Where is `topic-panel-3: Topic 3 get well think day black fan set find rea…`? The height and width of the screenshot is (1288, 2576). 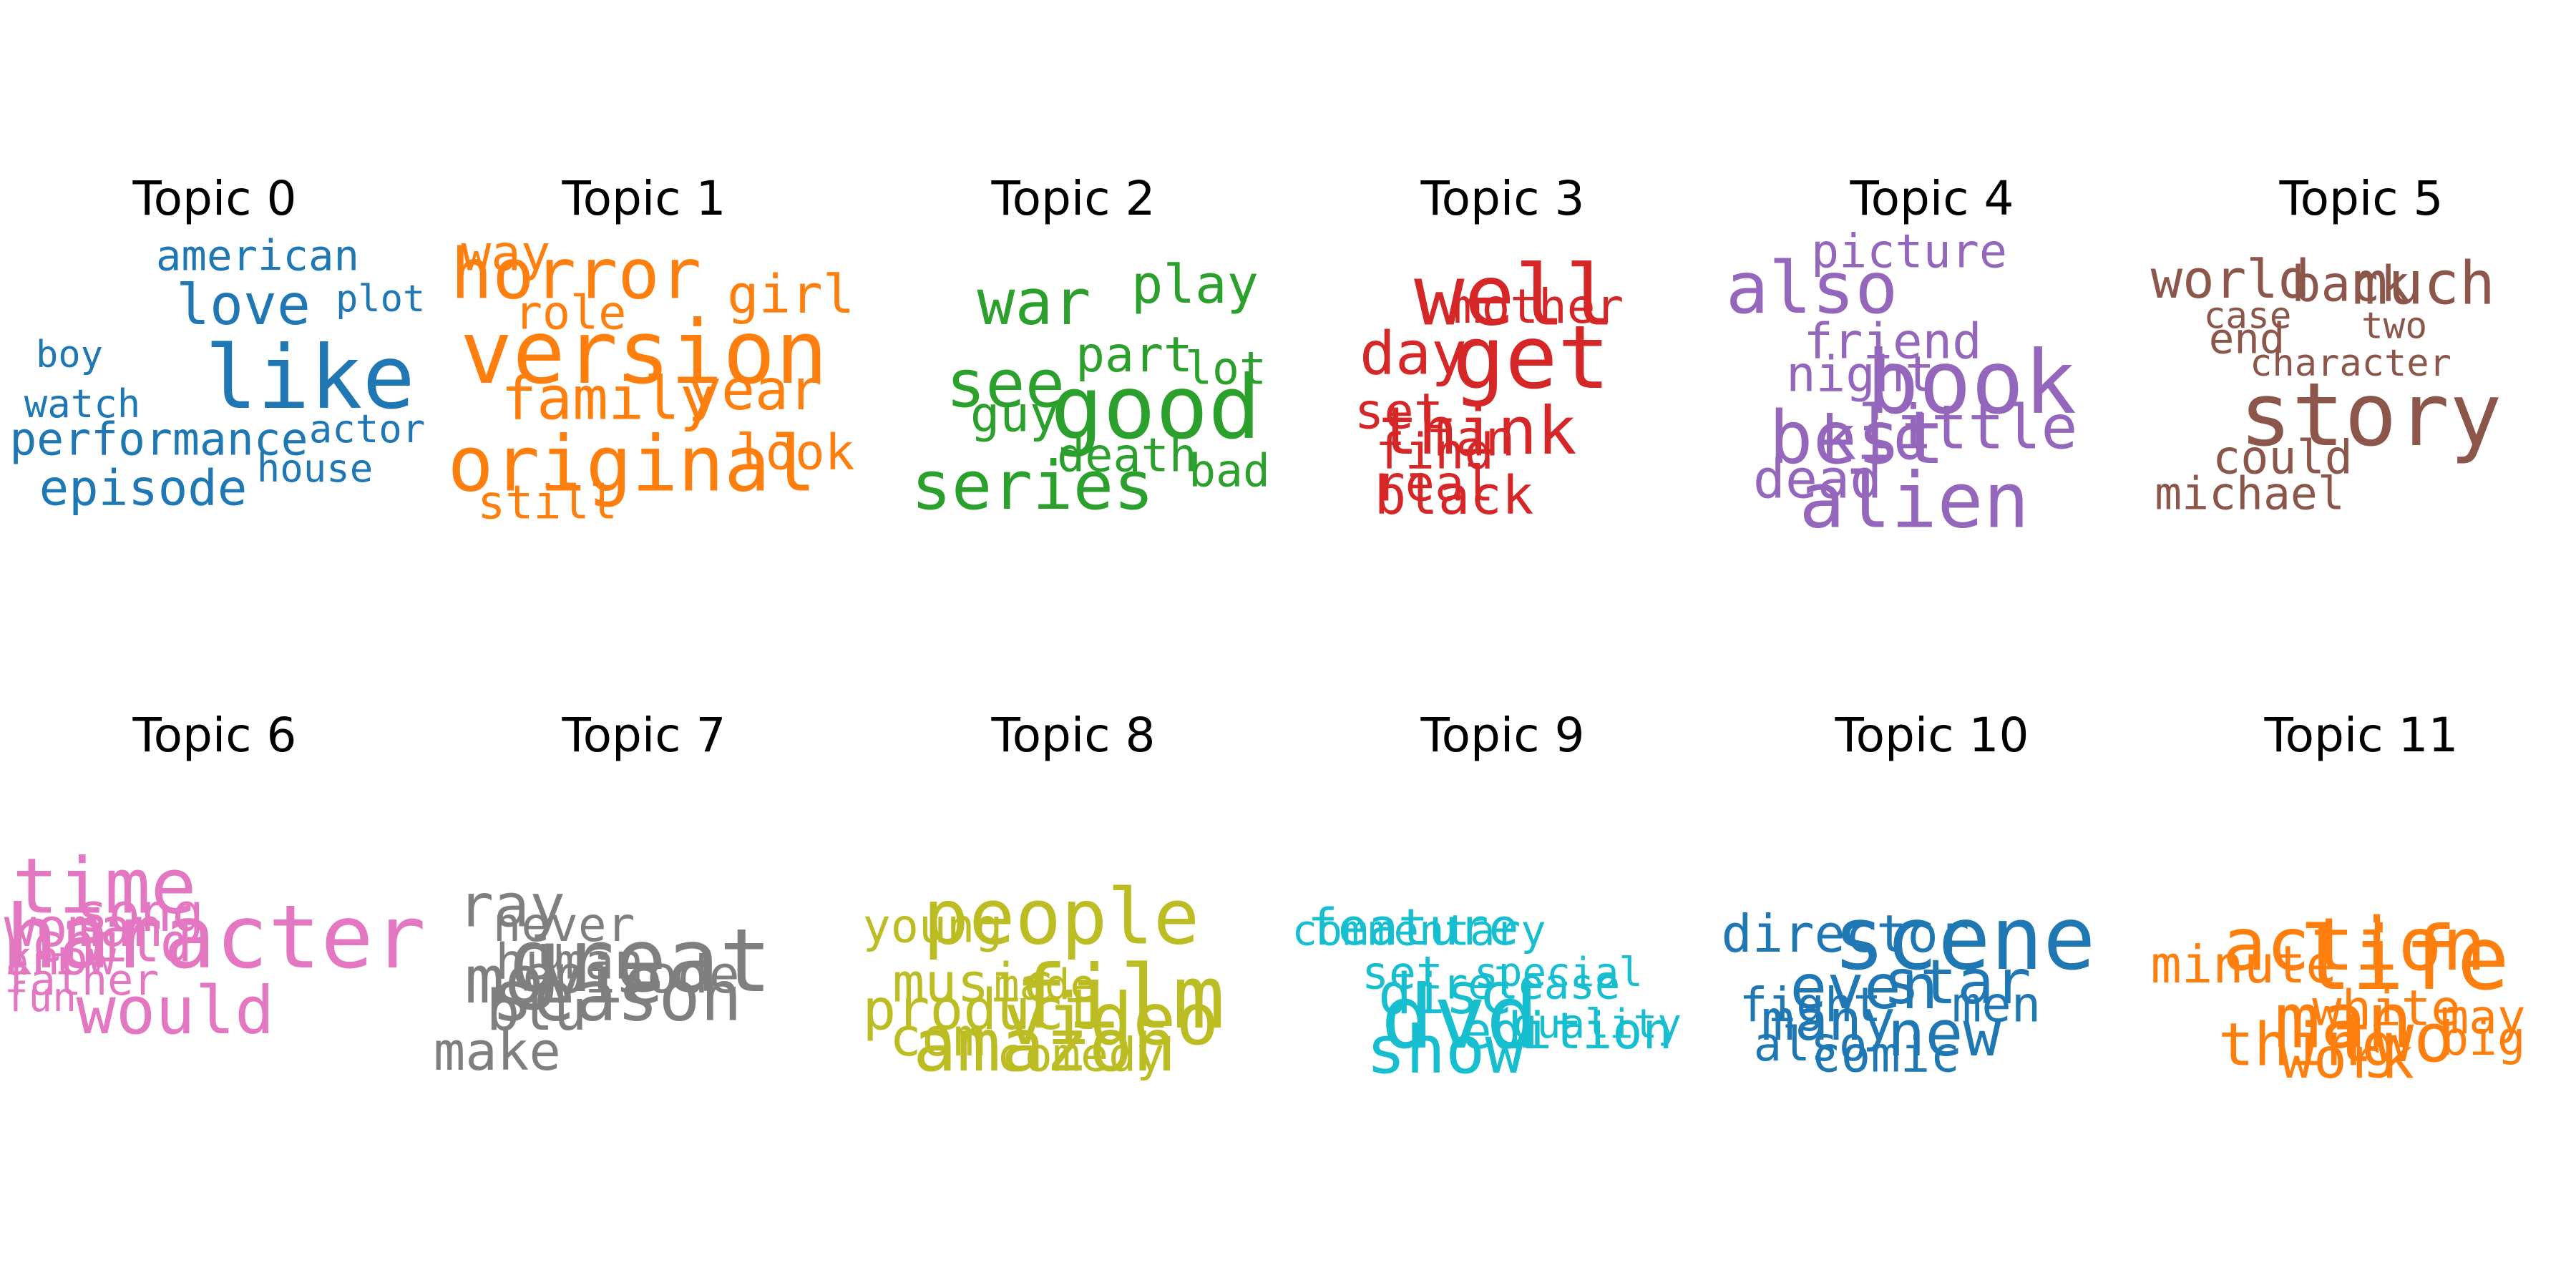 topic-panel-3: Topic 3 get well think day black fan set find rea… is located at coordinates (1502, 261).